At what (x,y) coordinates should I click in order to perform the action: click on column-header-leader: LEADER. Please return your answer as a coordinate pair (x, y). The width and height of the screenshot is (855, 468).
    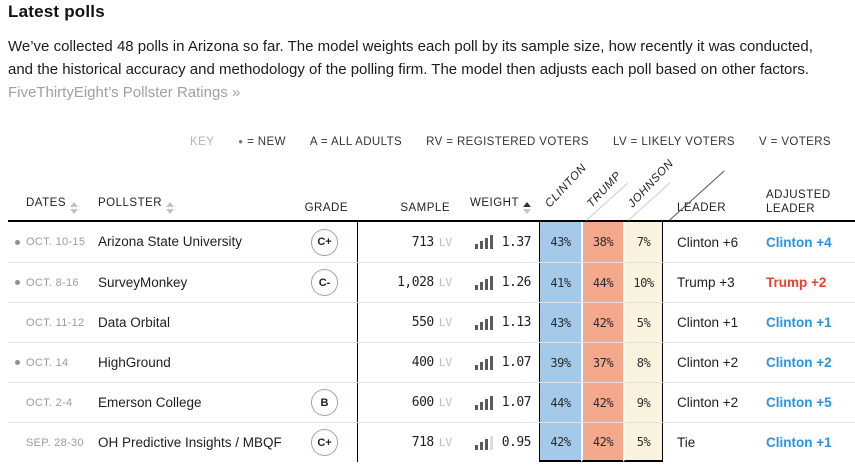
    Looking at the image, I should click on (702, 208).